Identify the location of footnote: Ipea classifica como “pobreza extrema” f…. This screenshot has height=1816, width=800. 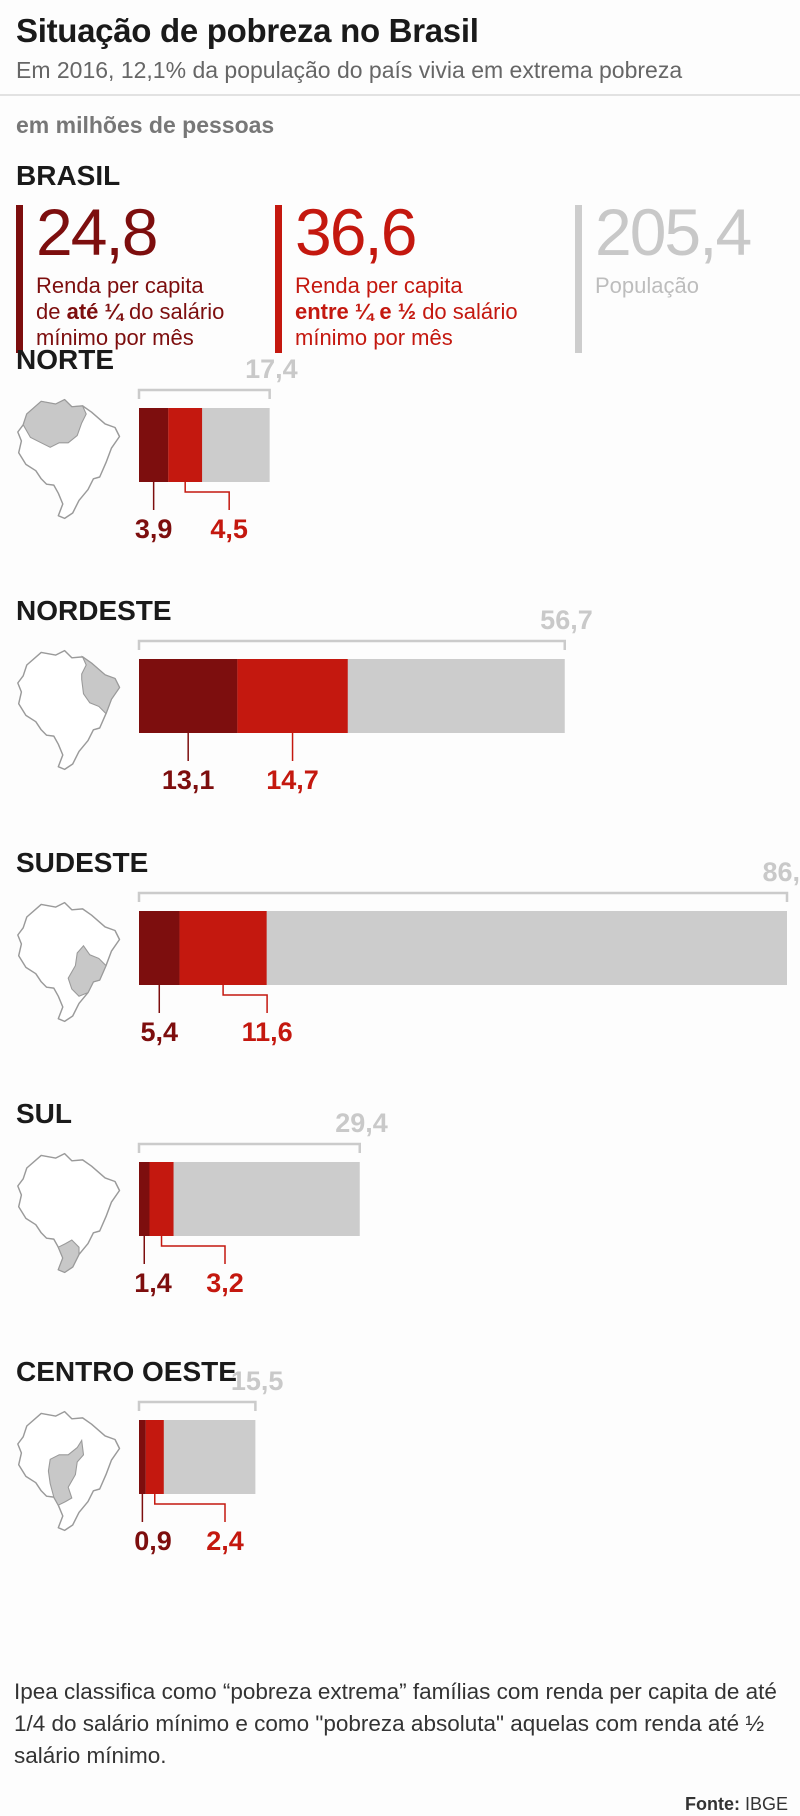
(395, 1723).